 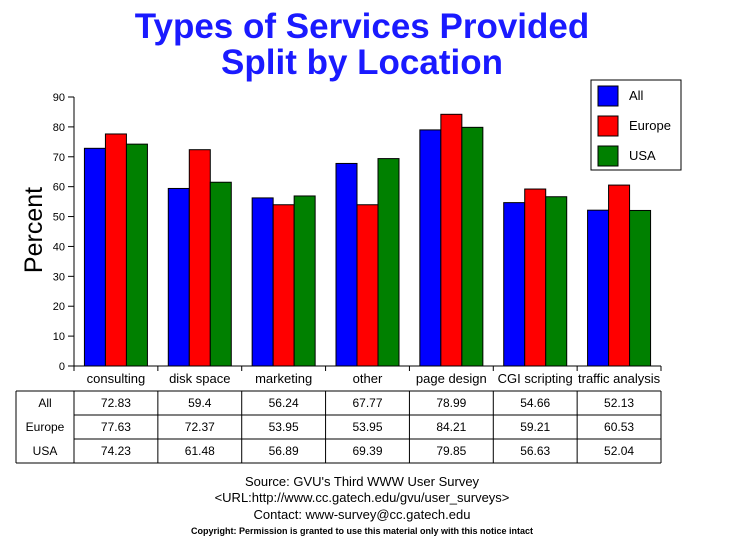 What do you see at coordinates (178, 277) in the screenshot?
I see `bar-all-disk-space` at bounding box center [178, 277].